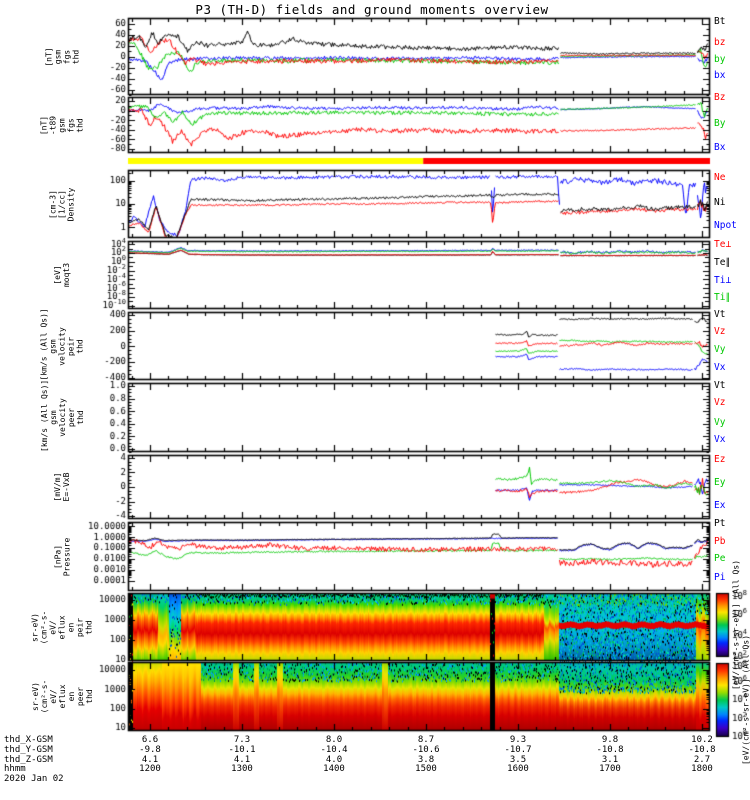 The height and width of the screenshot is (800, 750). Describe the element at coordinates (518, 749) in the screenshot. I see `x-axis-tick-value: -10.7` at that location.